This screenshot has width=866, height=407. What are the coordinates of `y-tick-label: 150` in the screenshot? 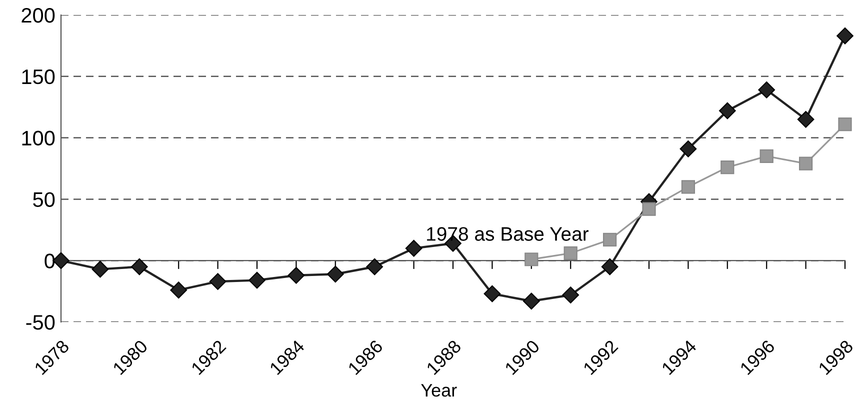 It's located at (38, 76).